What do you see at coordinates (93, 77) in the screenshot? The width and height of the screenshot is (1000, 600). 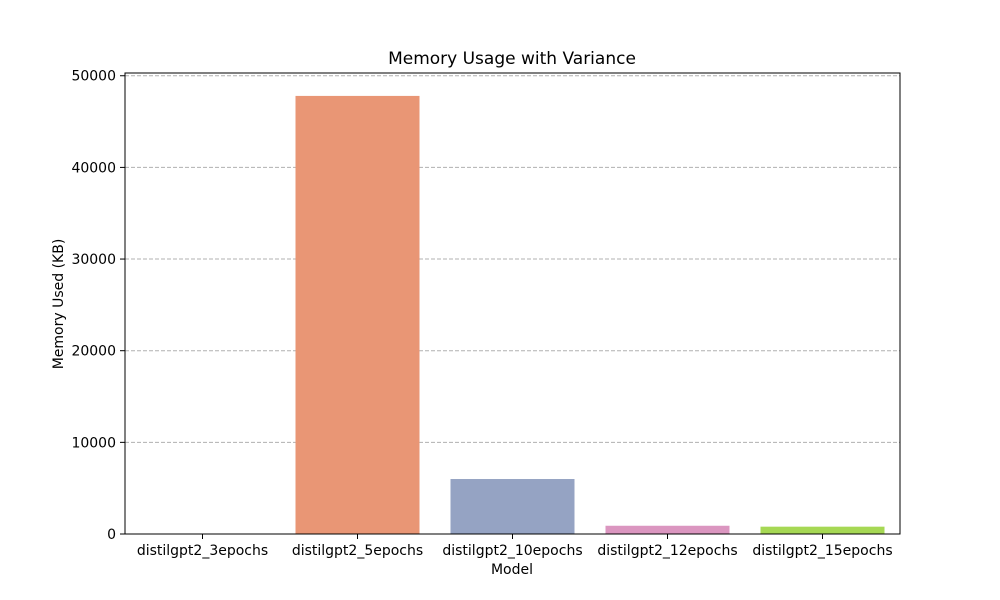 I see `y-tick-label: 50000` at bounding box center [93, 77].